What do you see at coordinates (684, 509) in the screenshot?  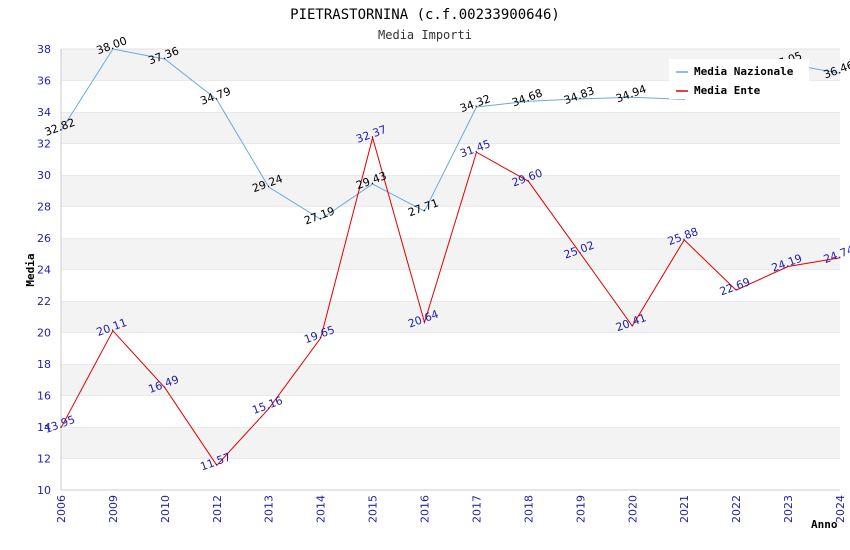 I see `x-tick-label: 2021` at bounding box center [684, 509].